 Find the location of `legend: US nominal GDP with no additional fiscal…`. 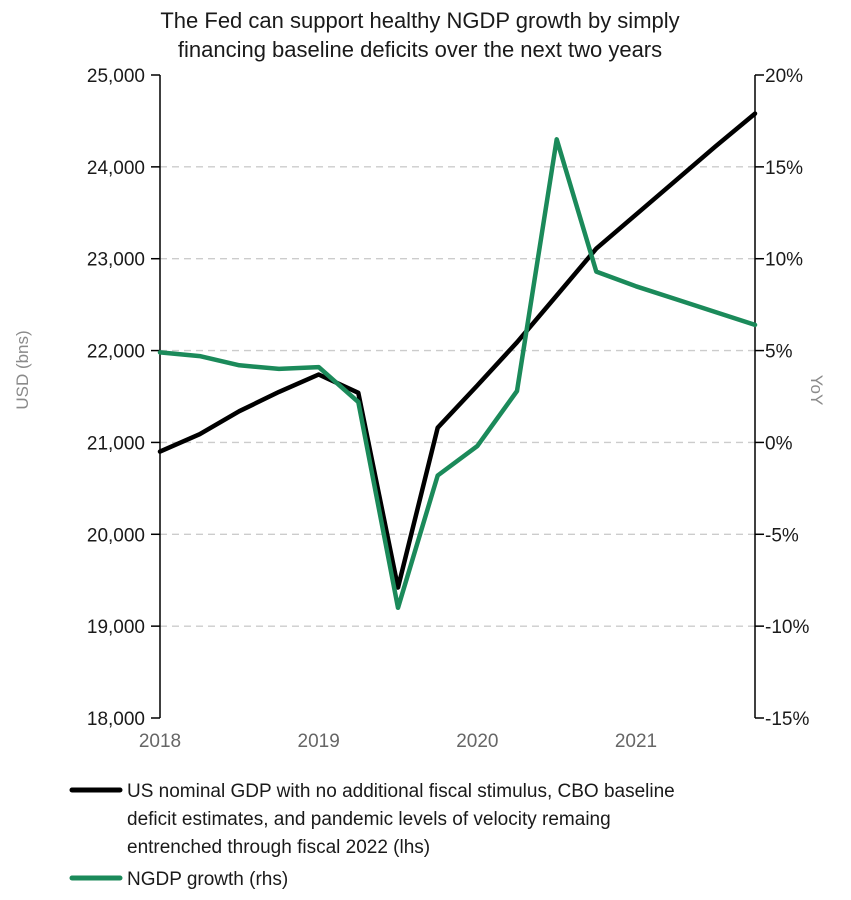

legend: US nominal GDP with no additional fiscal… is located at coordinates (372, 835).